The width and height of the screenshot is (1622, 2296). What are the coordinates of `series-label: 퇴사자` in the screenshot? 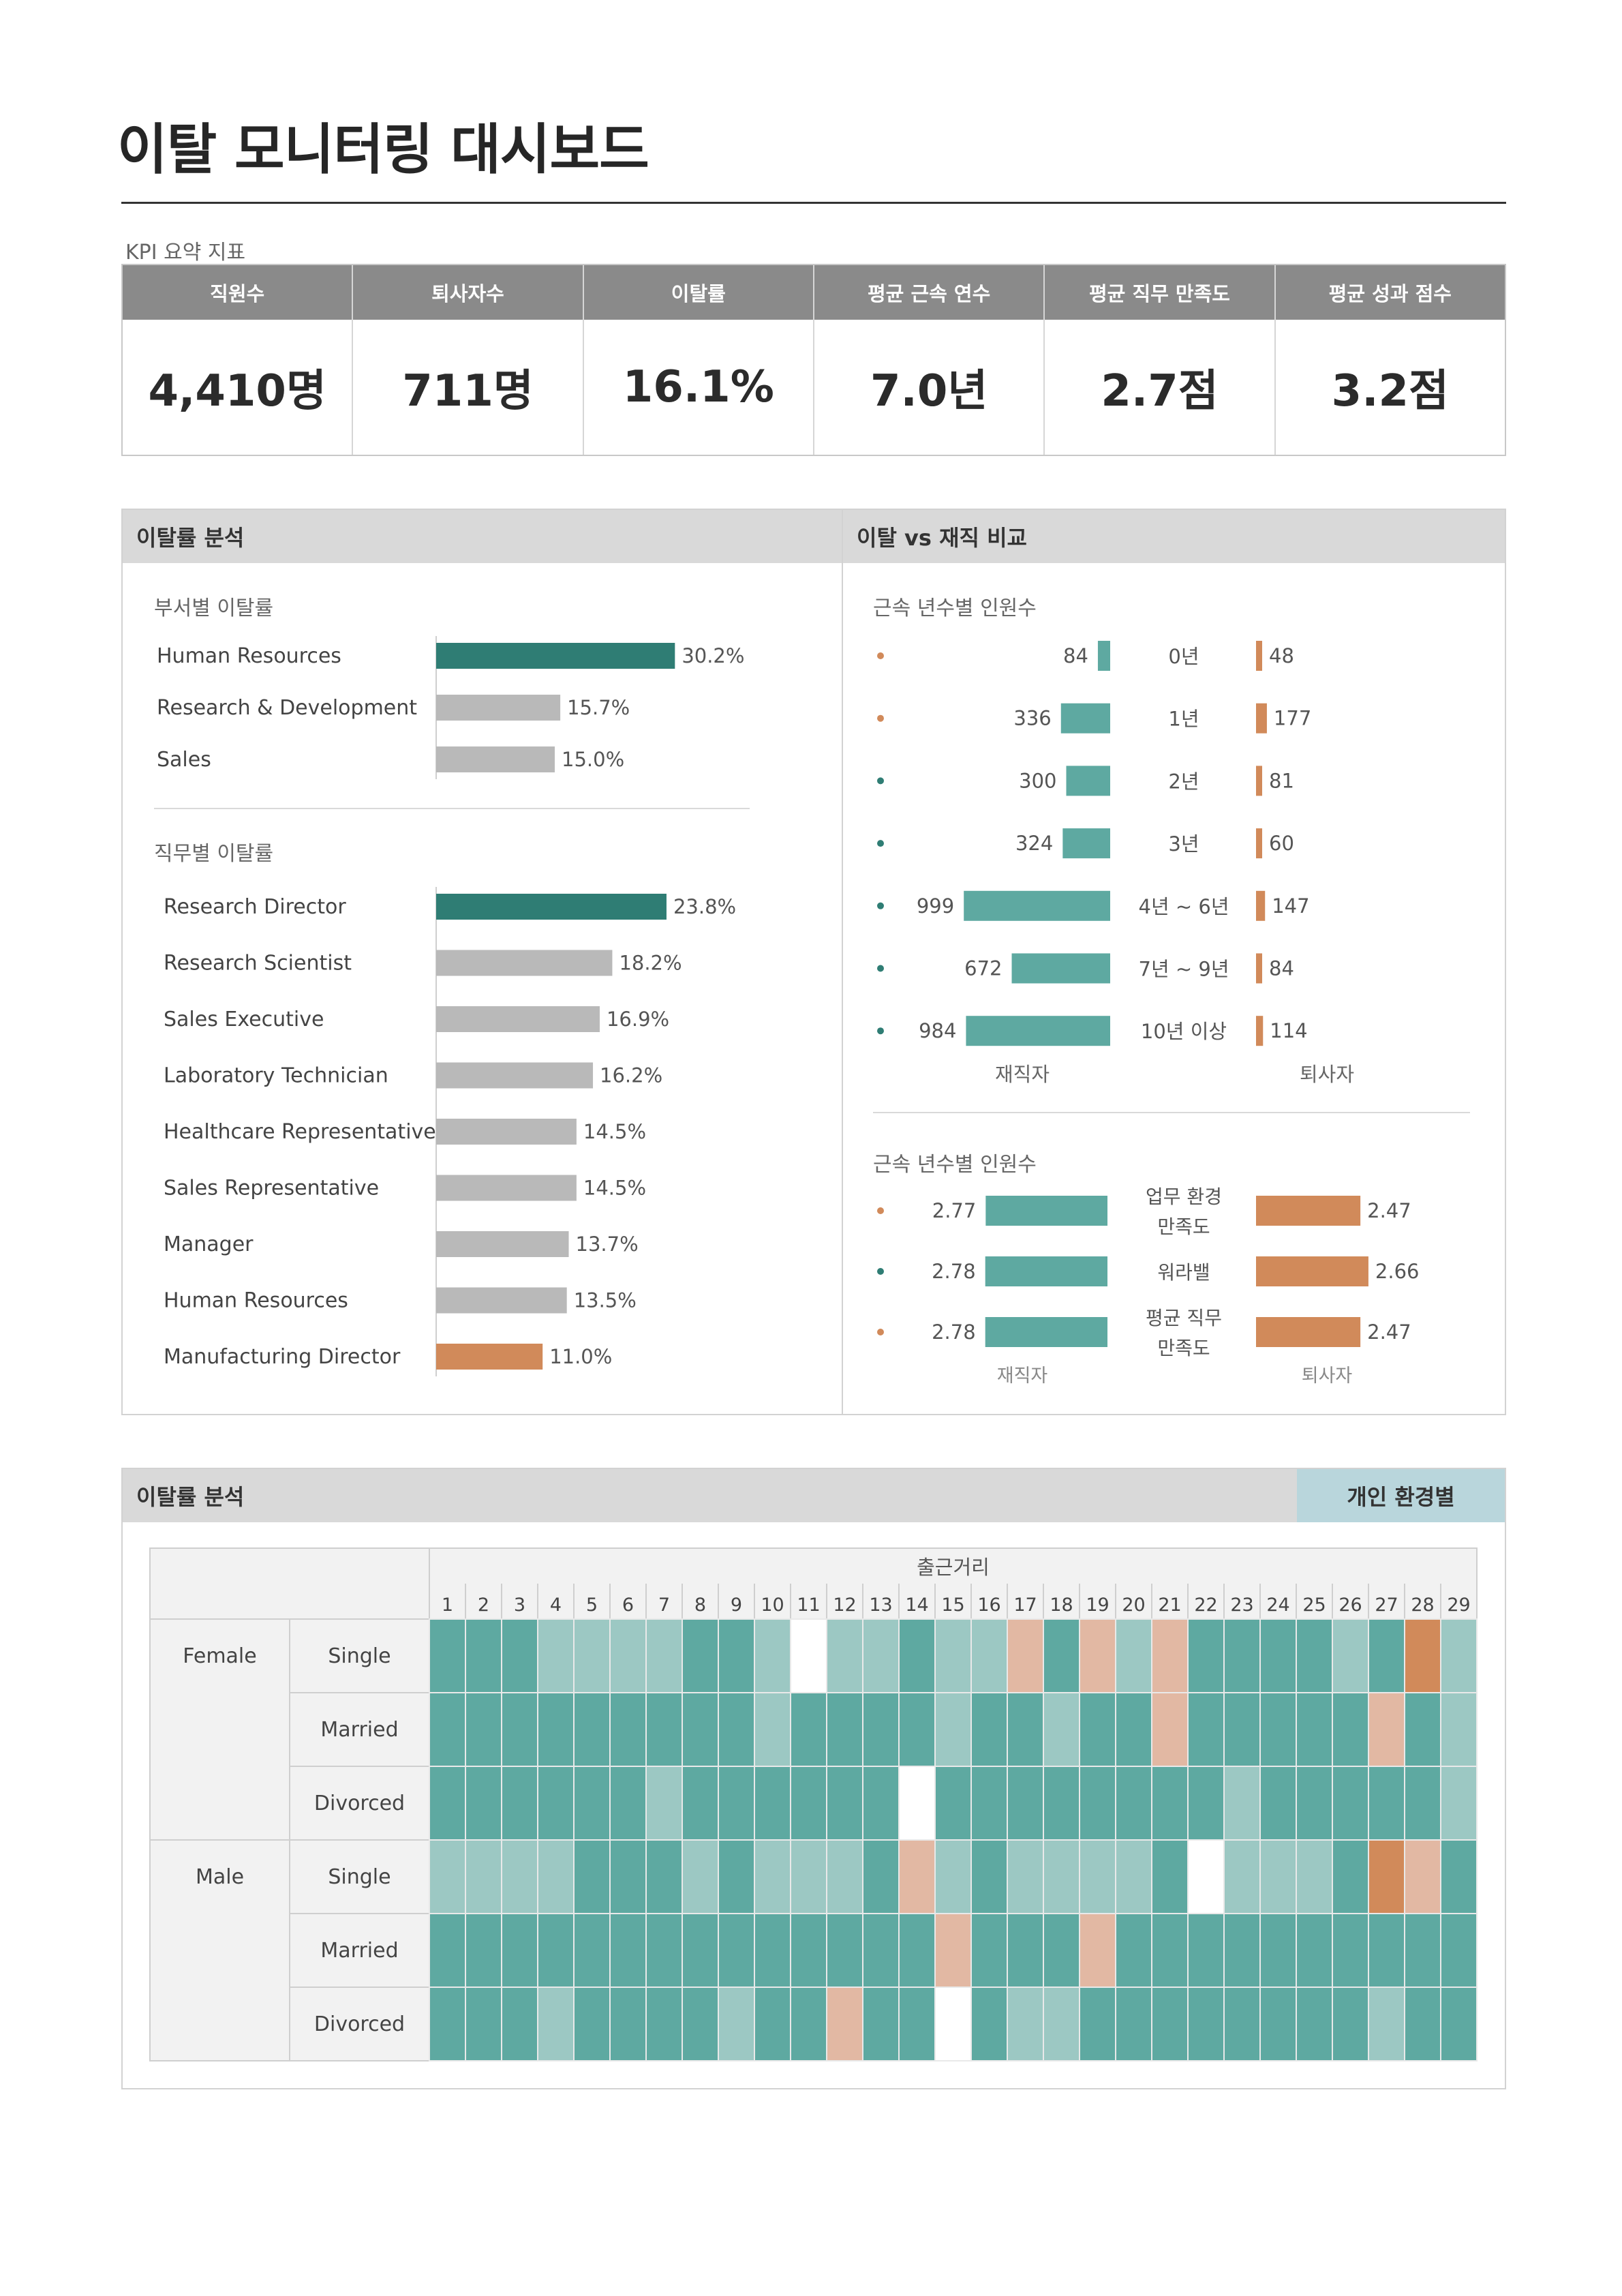 It's located at (1327, 1074).